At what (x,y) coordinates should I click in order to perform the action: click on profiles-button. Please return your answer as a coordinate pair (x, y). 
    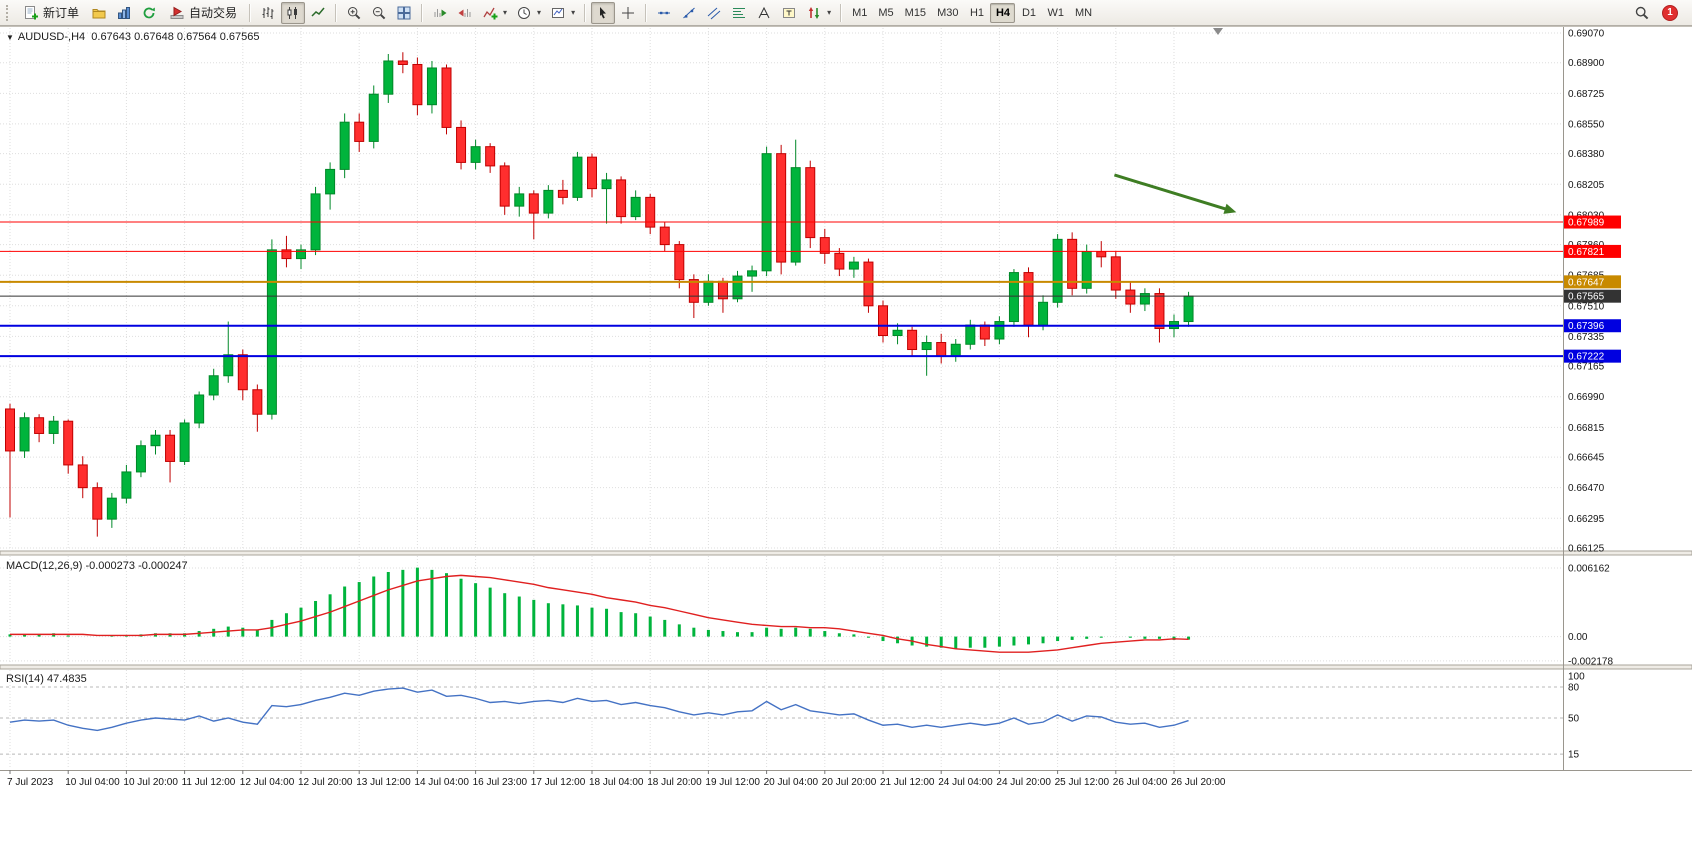
    Looking at the image, I should click on (99, 13).